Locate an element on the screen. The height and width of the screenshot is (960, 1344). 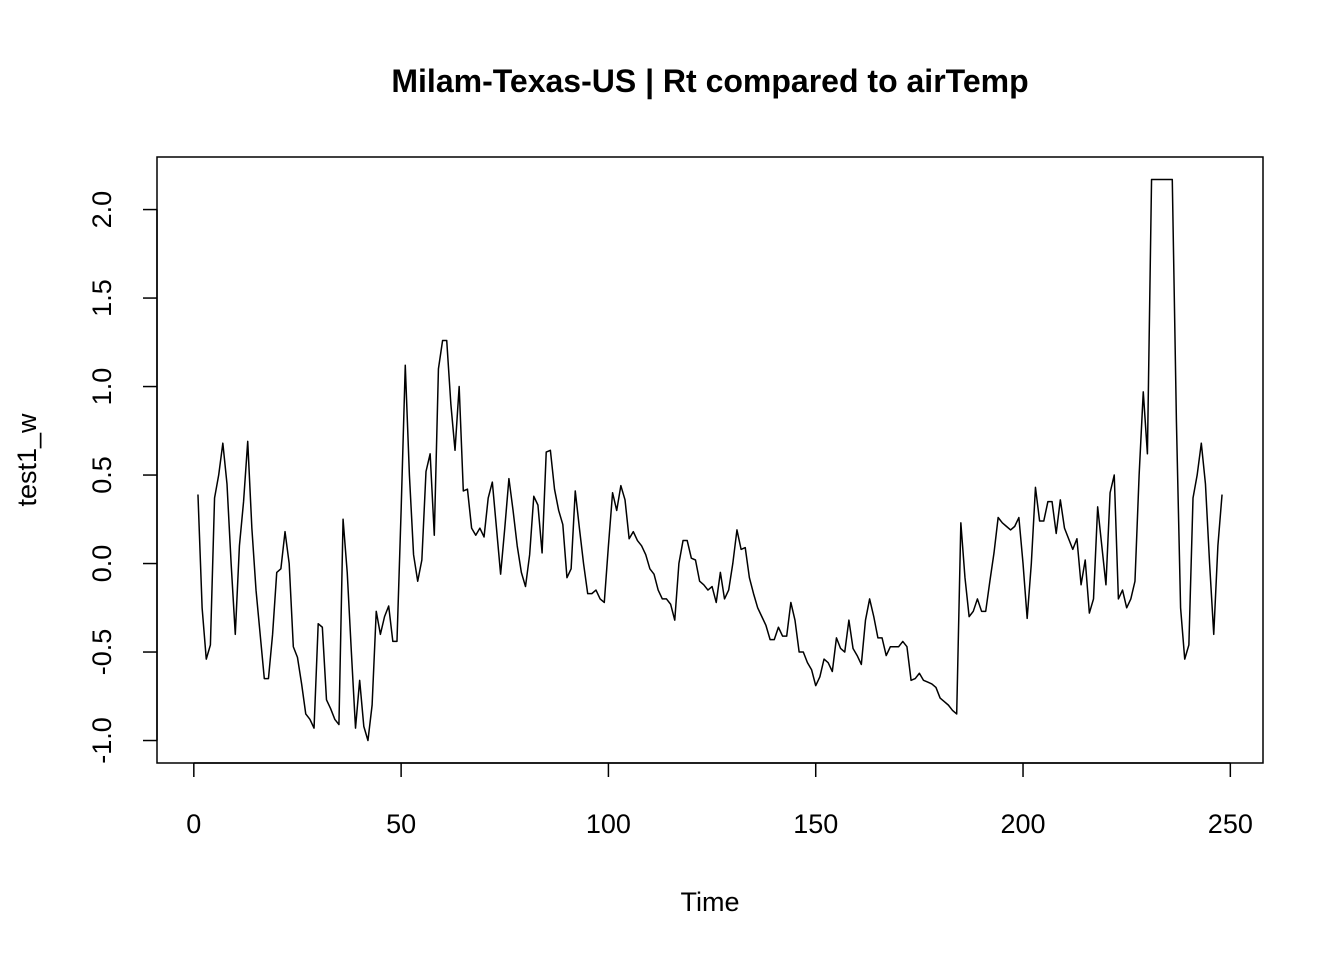
x-tick-label: 0 is located at coordinates (193, 824).